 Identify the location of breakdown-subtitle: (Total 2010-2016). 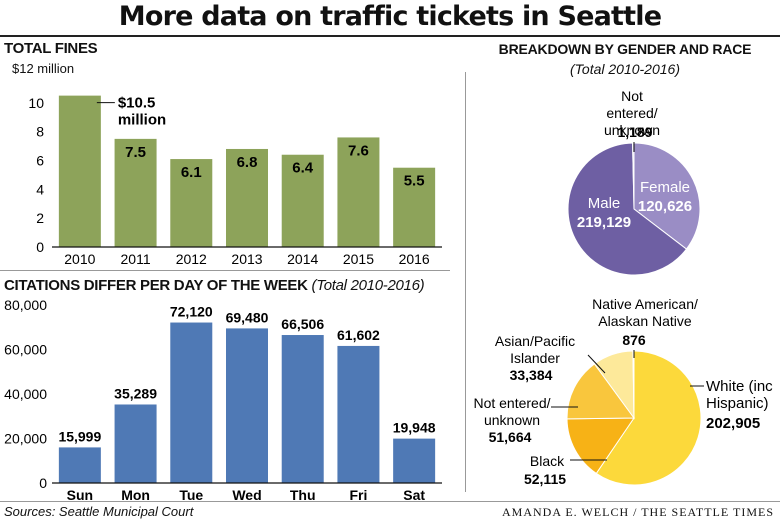
(624, 69).